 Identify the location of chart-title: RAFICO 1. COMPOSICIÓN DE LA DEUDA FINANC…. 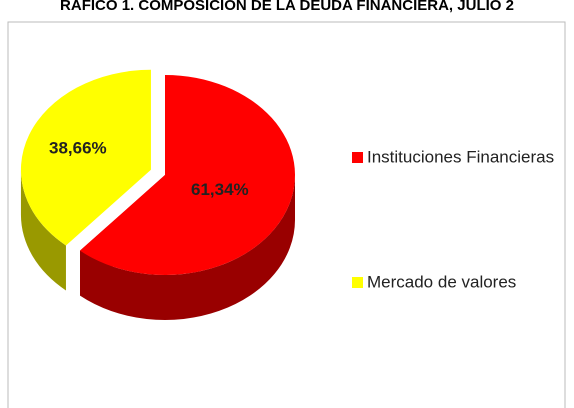
(287, 7).